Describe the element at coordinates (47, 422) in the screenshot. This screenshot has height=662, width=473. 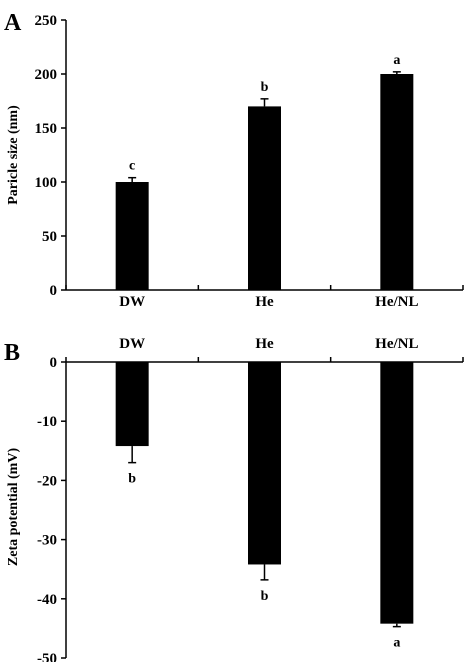
I see `panel-b-y-tick-label-1: -10` at that location.